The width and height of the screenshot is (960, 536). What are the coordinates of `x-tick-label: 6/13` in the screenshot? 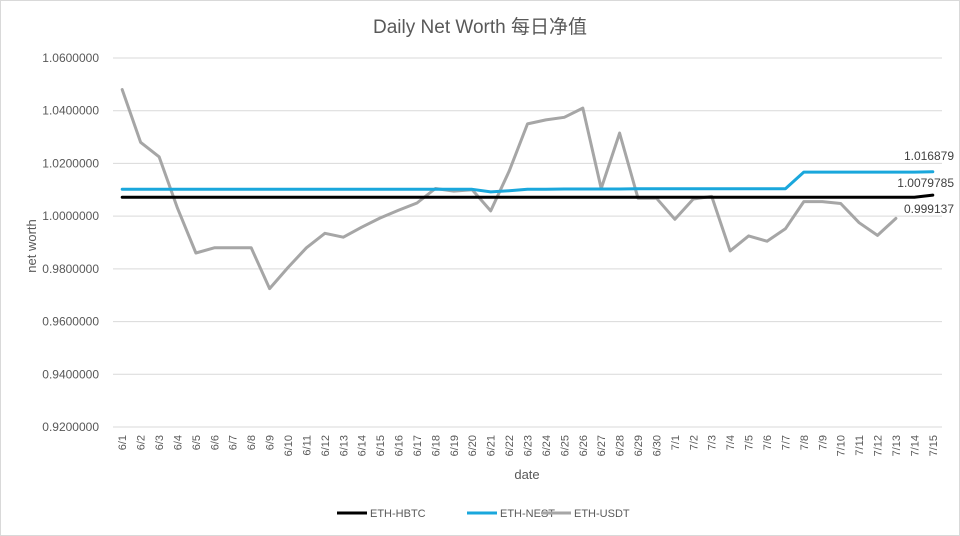 It's located at (344, 445).